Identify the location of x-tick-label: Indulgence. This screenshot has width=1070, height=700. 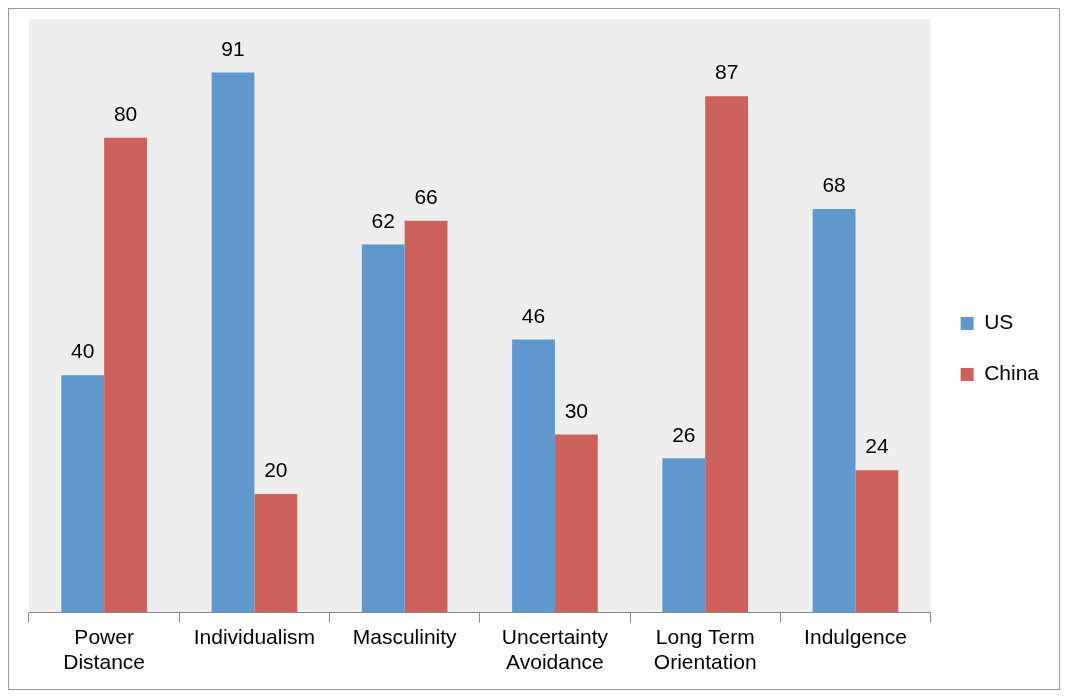
(855, 636).